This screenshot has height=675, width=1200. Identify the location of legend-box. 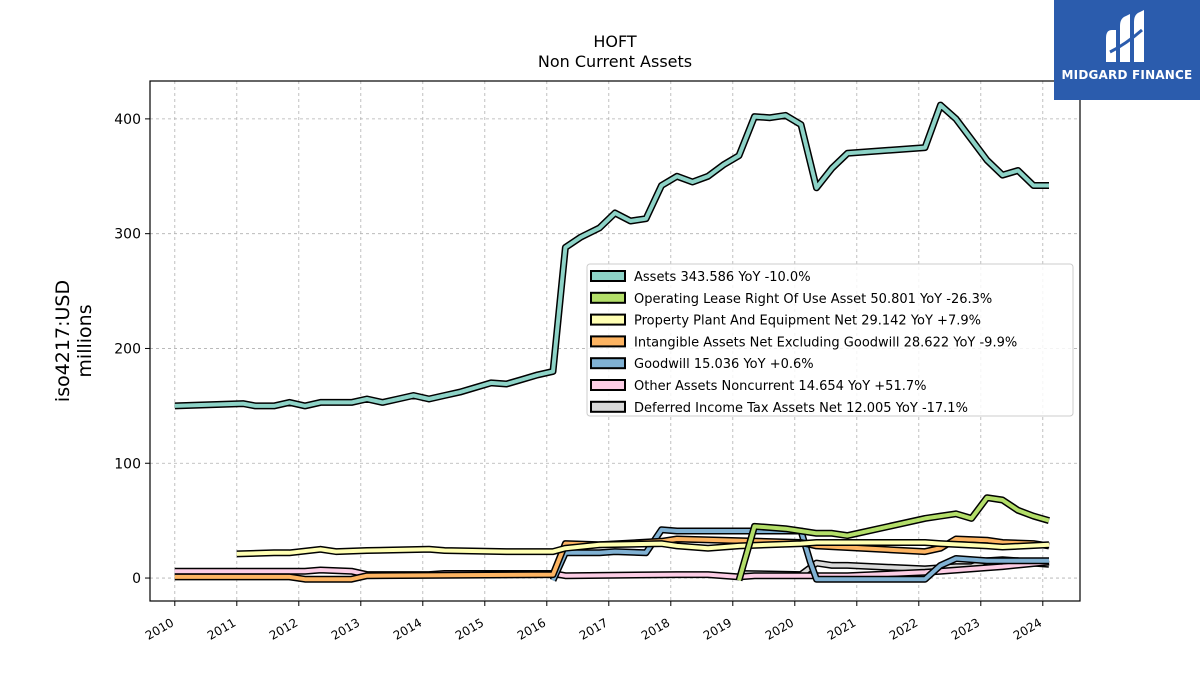
(830, 340).